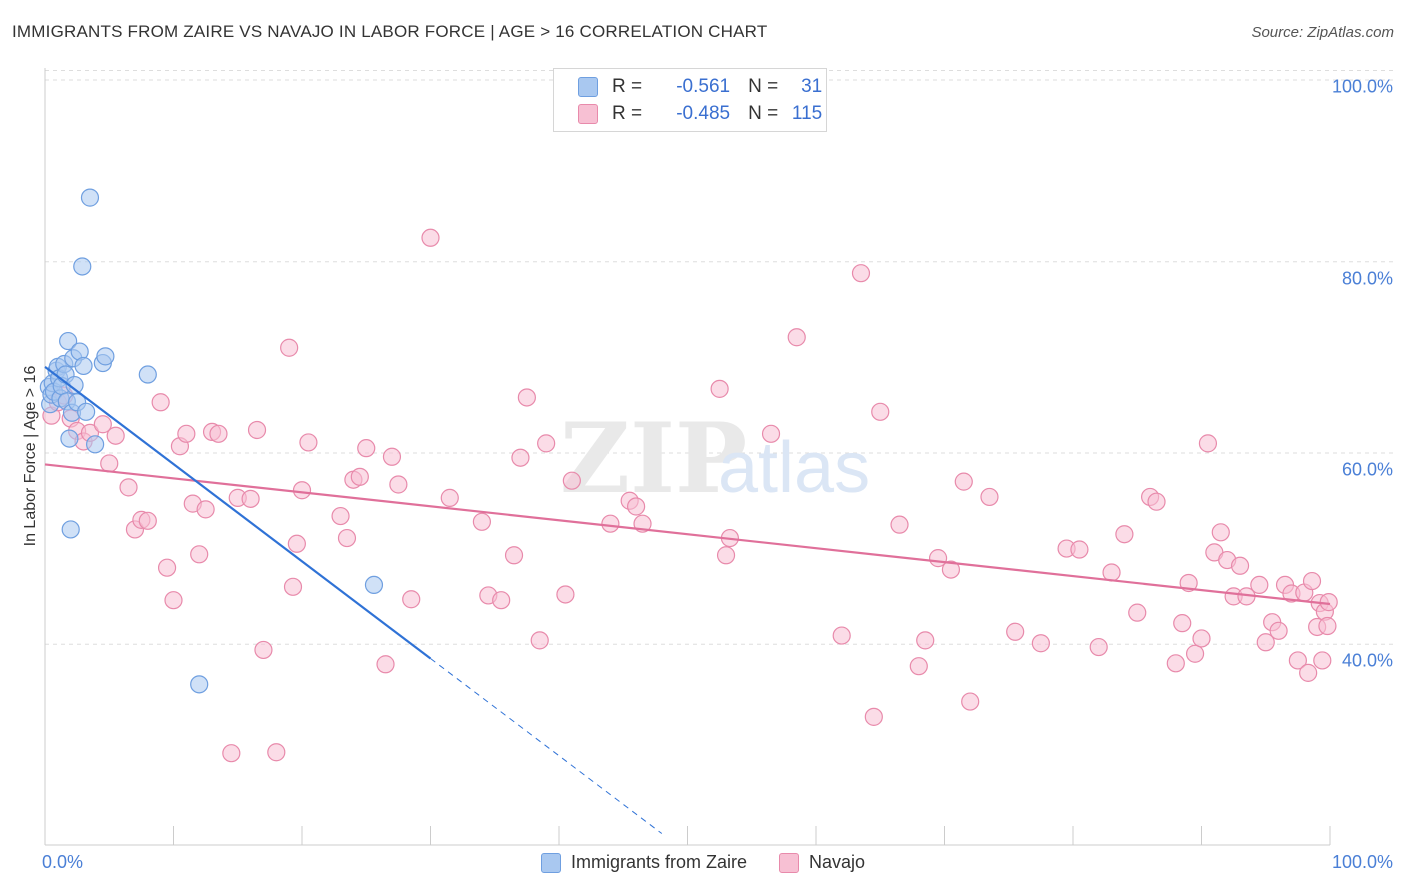 The width and height of the screenshot is (1406, 892). Describe the element at coordinates (703, 86) in the screenshot. I see `legend-r-value: -0.561` at that location.